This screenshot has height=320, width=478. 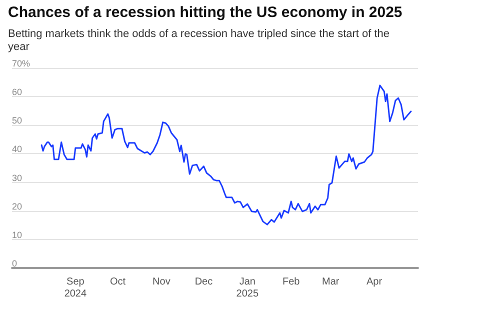 What do you see at coordinates (331, 282) in the screenshot?
I see `x-tick-label: Mar` at bounding box center [331, 282].